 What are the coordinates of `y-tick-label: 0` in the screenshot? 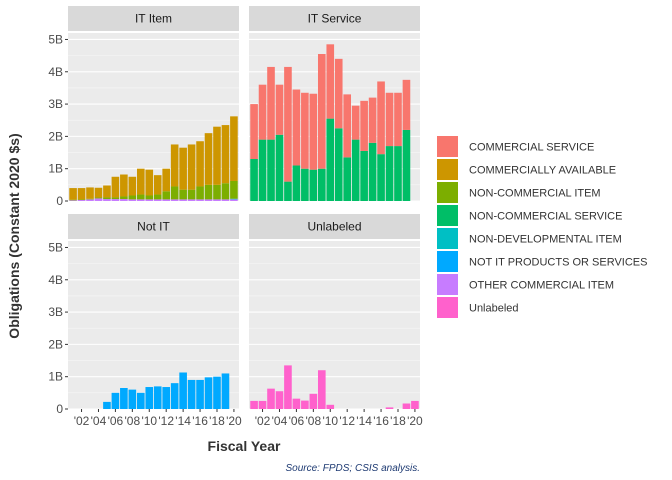 It's located at (59, 201).